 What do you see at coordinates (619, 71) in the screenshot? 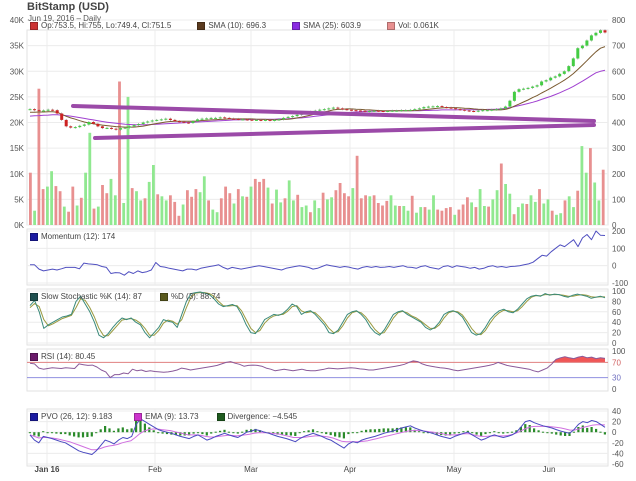
I see `price-axis-tick: 600` at bounding box center [619, 71].